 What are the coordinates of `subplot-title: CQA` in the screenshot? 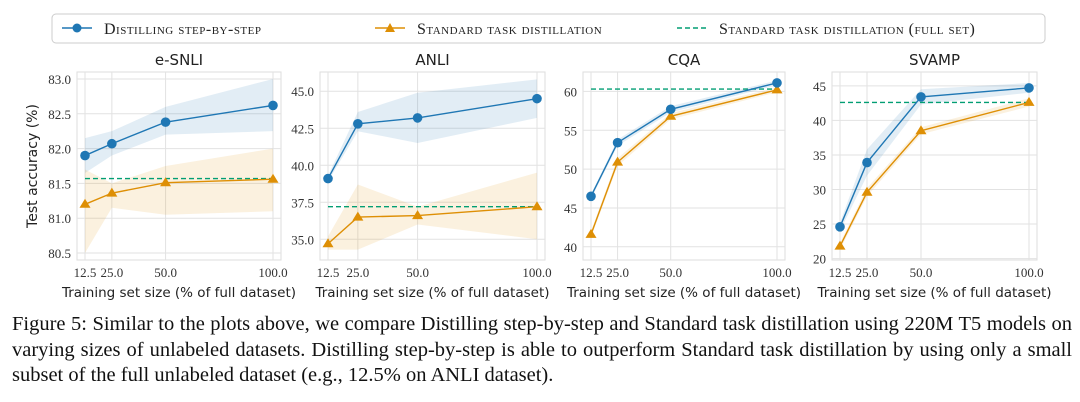 It's located at (684, 60).